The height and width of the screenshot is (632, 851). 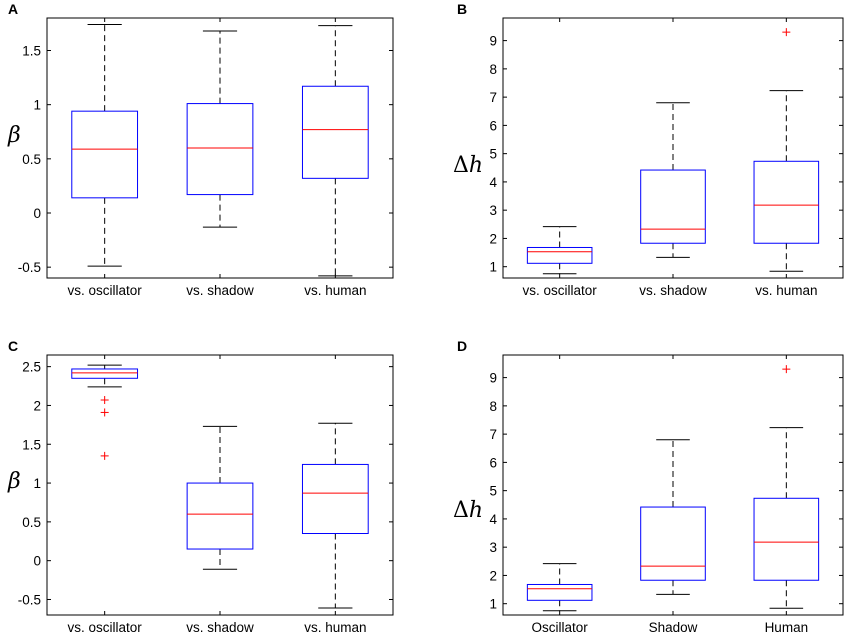 What do you see at coordinates (31, 367) in the screenshot?
I see `y-tick-label: 2.5` at bounding box center [31, 367].